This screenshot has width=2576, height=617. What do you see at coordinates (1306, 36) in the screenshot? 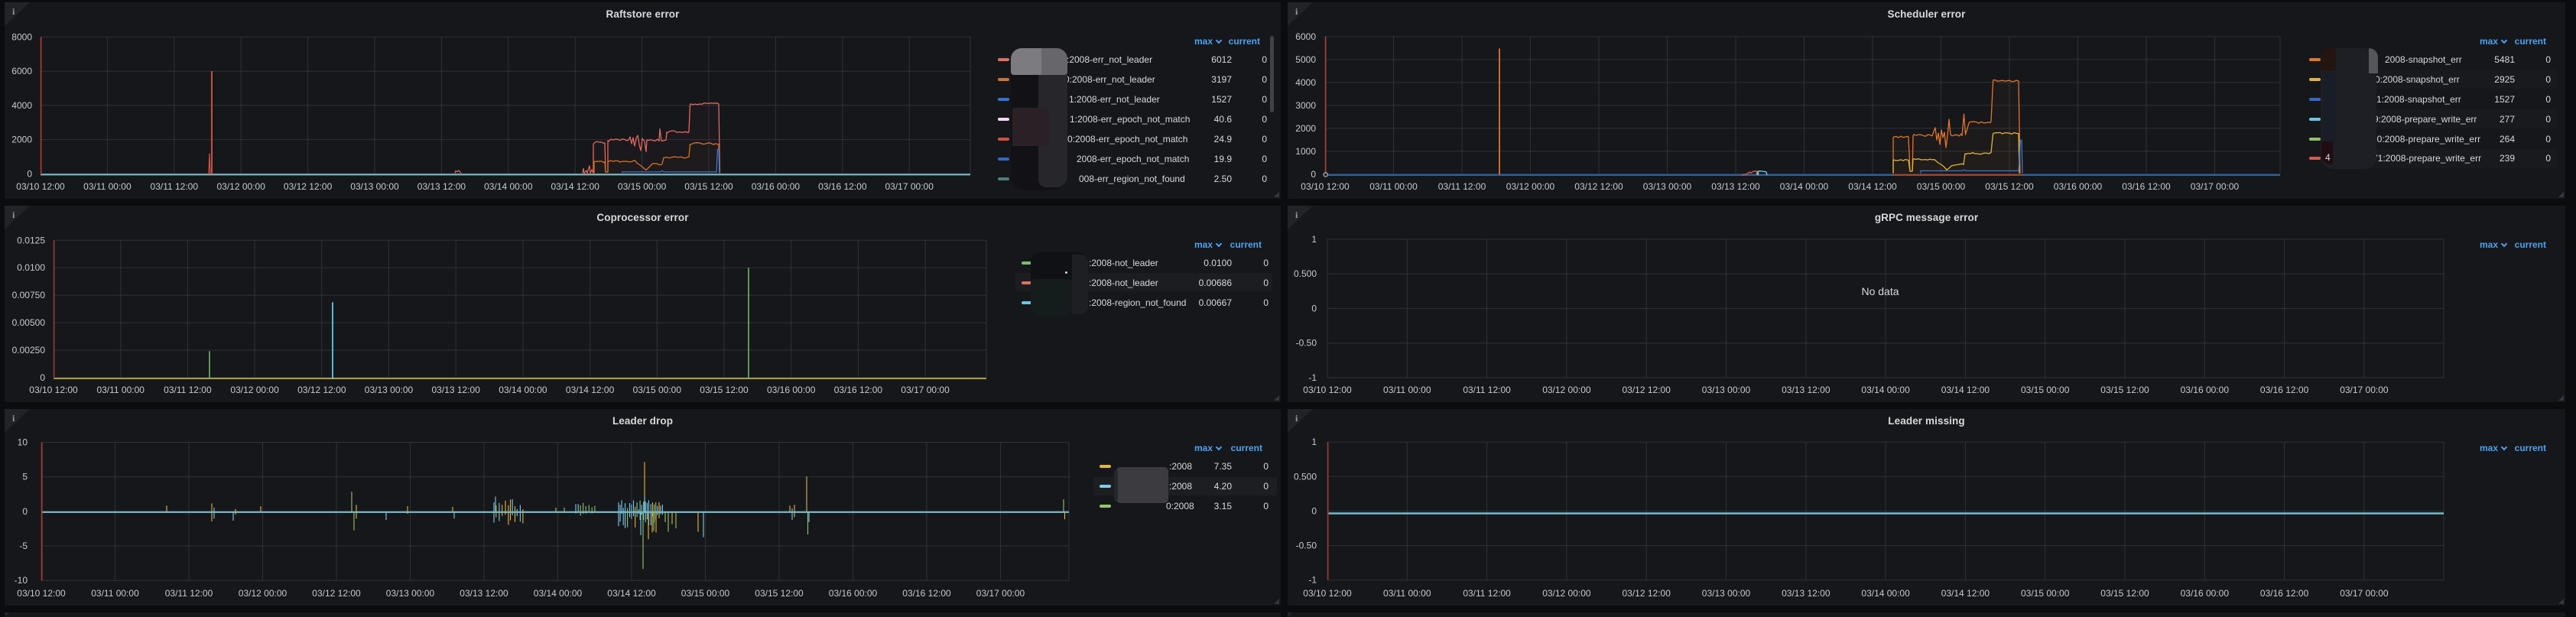
I see `svg-text: 6000` at bounding box center [1306, 36].